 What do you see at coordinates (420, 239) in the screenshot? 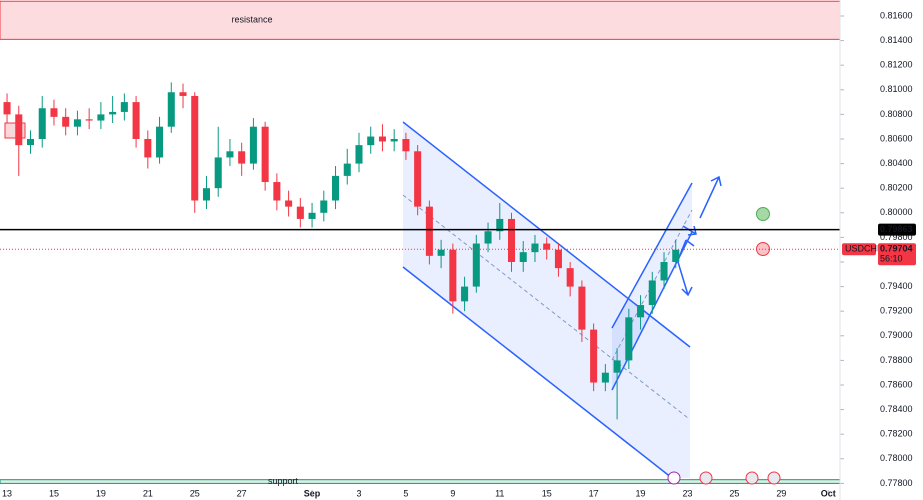
I see `price-lines` at bounding box center [420, 239].